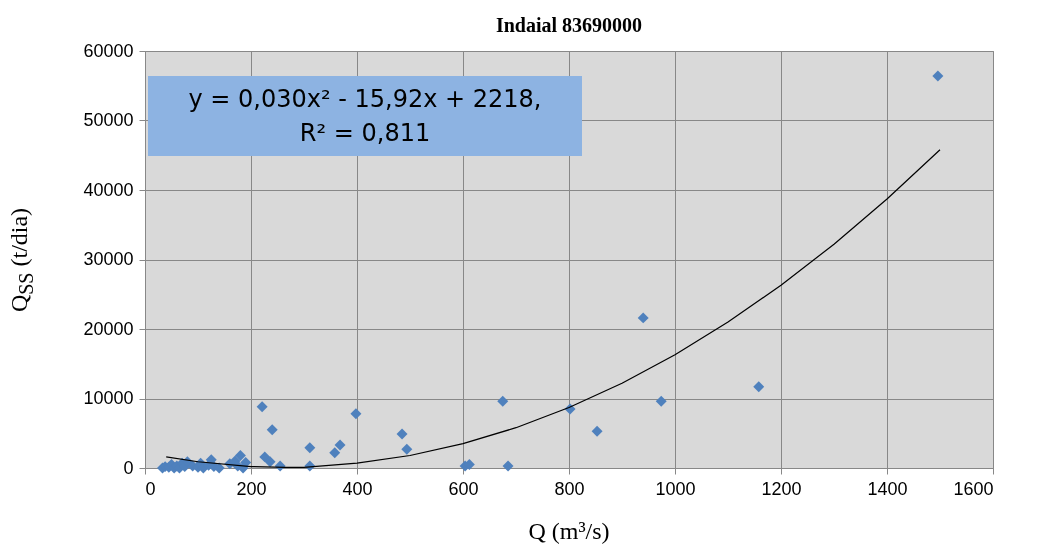  Describe the element at coordinates (365, 99) in the screenshot. I see `annotation: y = 0,030x² - 15,92x + 2218,` at that location.